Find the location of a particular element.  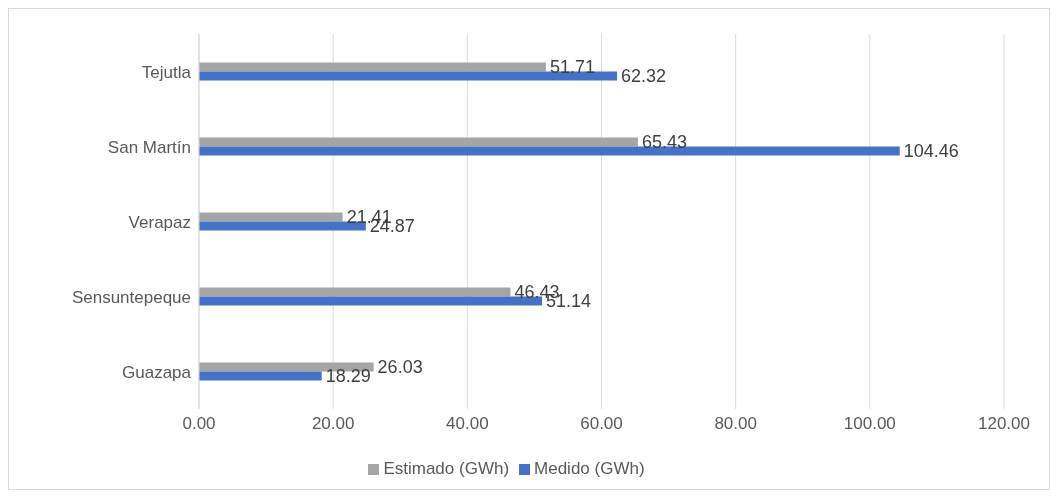

x-tick-label: 20.00 is located at coordinates (333, 424).